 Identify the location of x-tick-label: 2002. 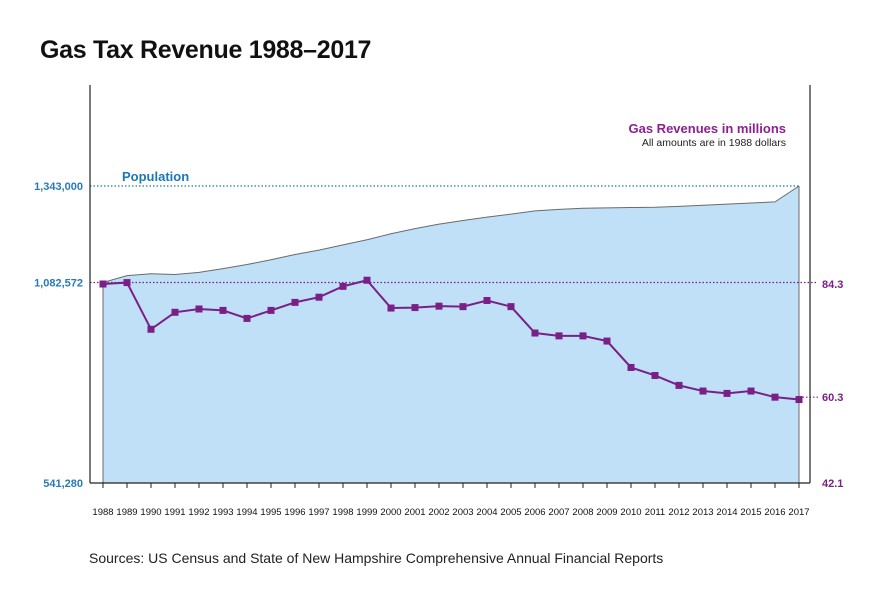
(438, 512).